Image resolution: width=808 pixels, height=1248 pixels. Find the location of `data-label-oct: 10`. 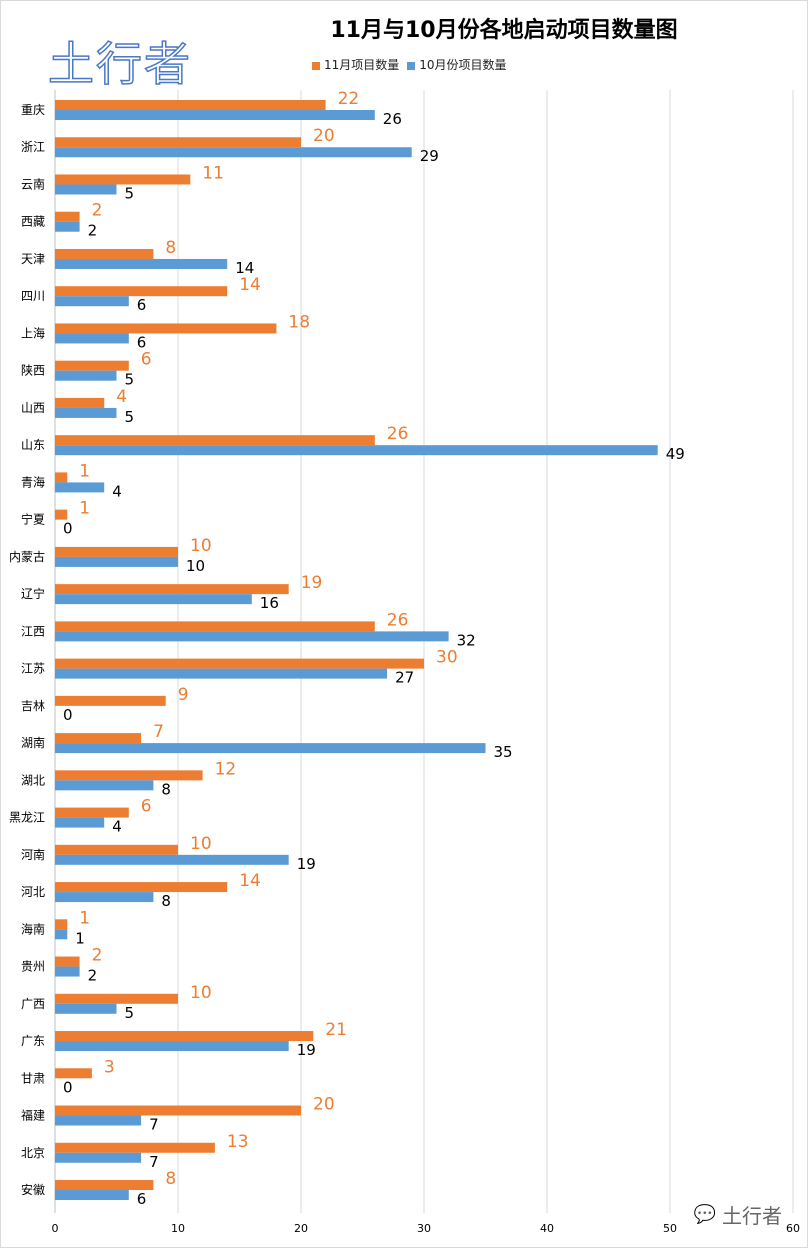

data-label-oct: 10 is located at coordinates (195, 566).